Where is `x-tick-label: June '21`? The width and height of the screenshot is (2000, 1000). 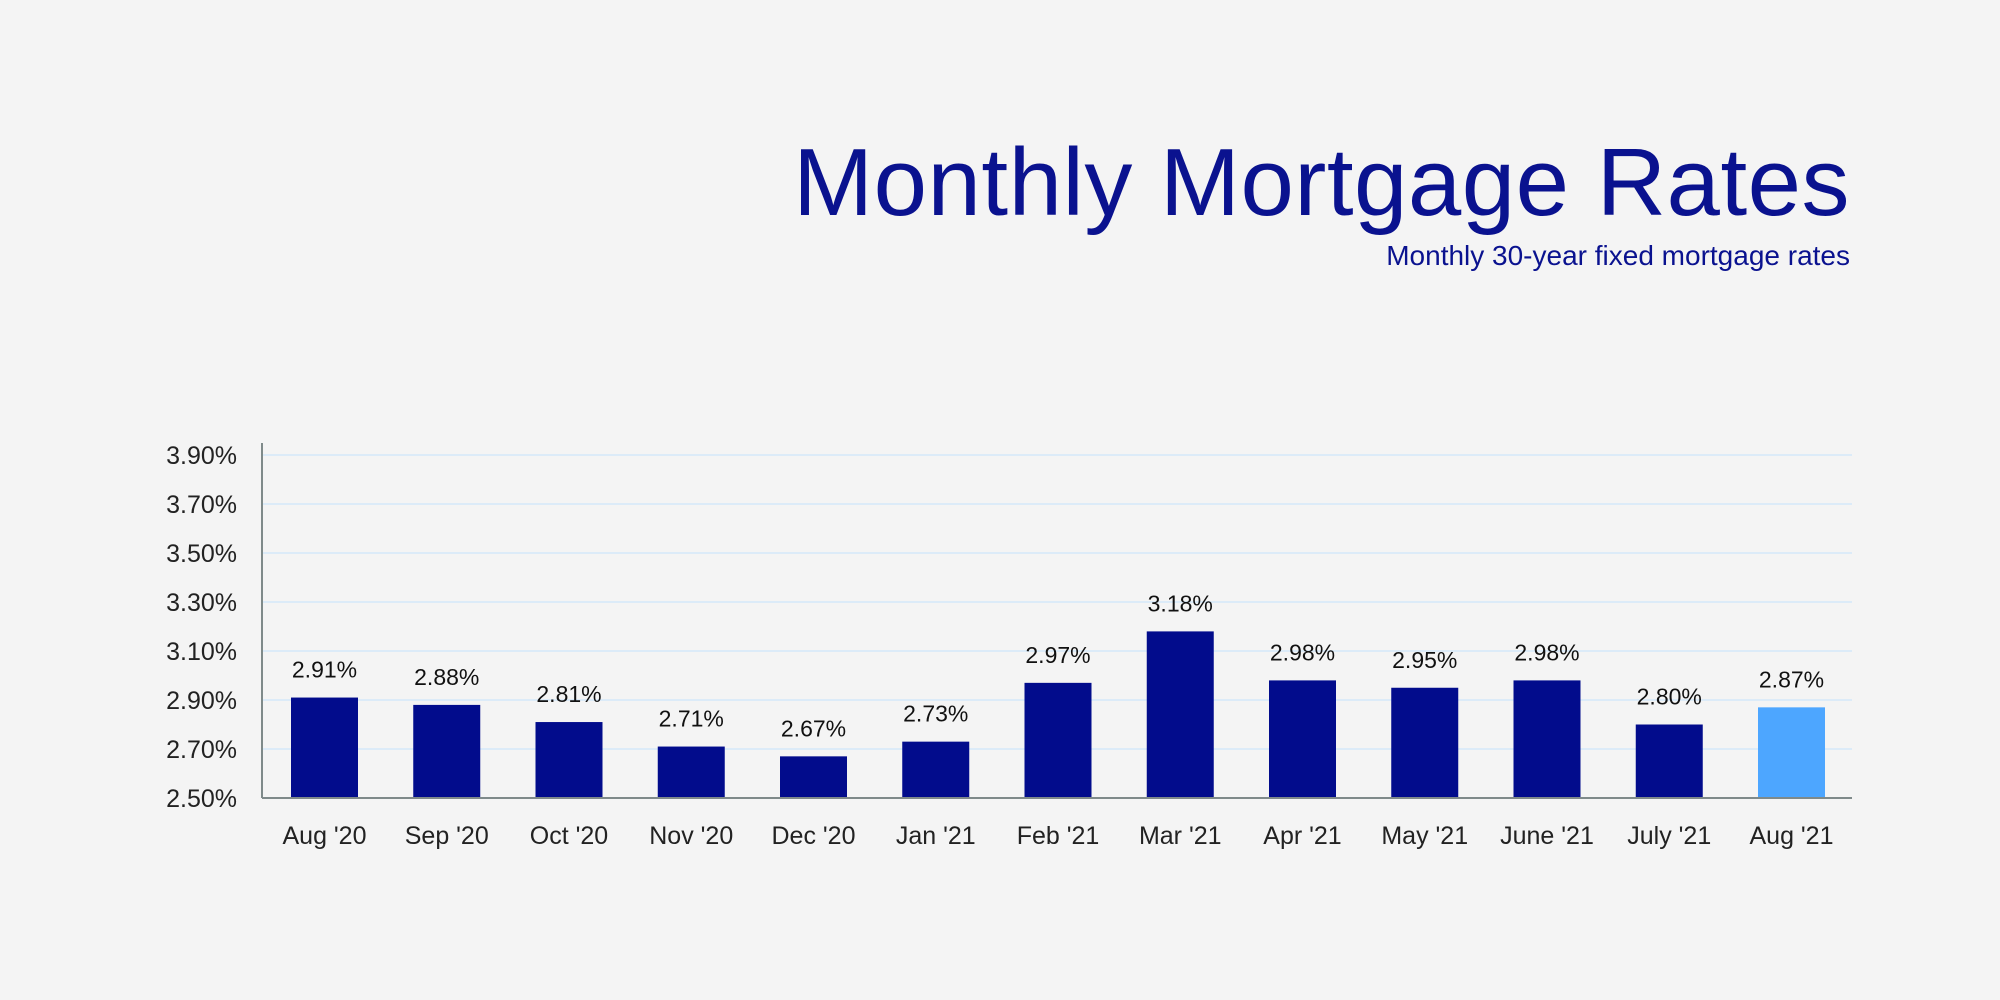 x-tick-label: June '21 is located at coordinates (1547, 836).